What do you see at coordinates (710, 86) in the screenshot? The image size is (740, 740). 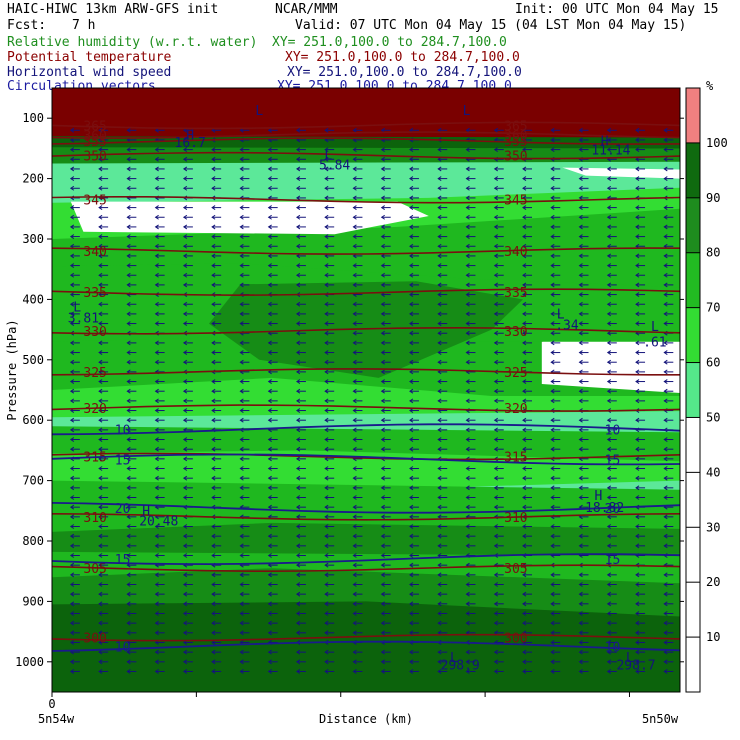 I see `colorbar-unit: %` at bounding box center [710, 86].